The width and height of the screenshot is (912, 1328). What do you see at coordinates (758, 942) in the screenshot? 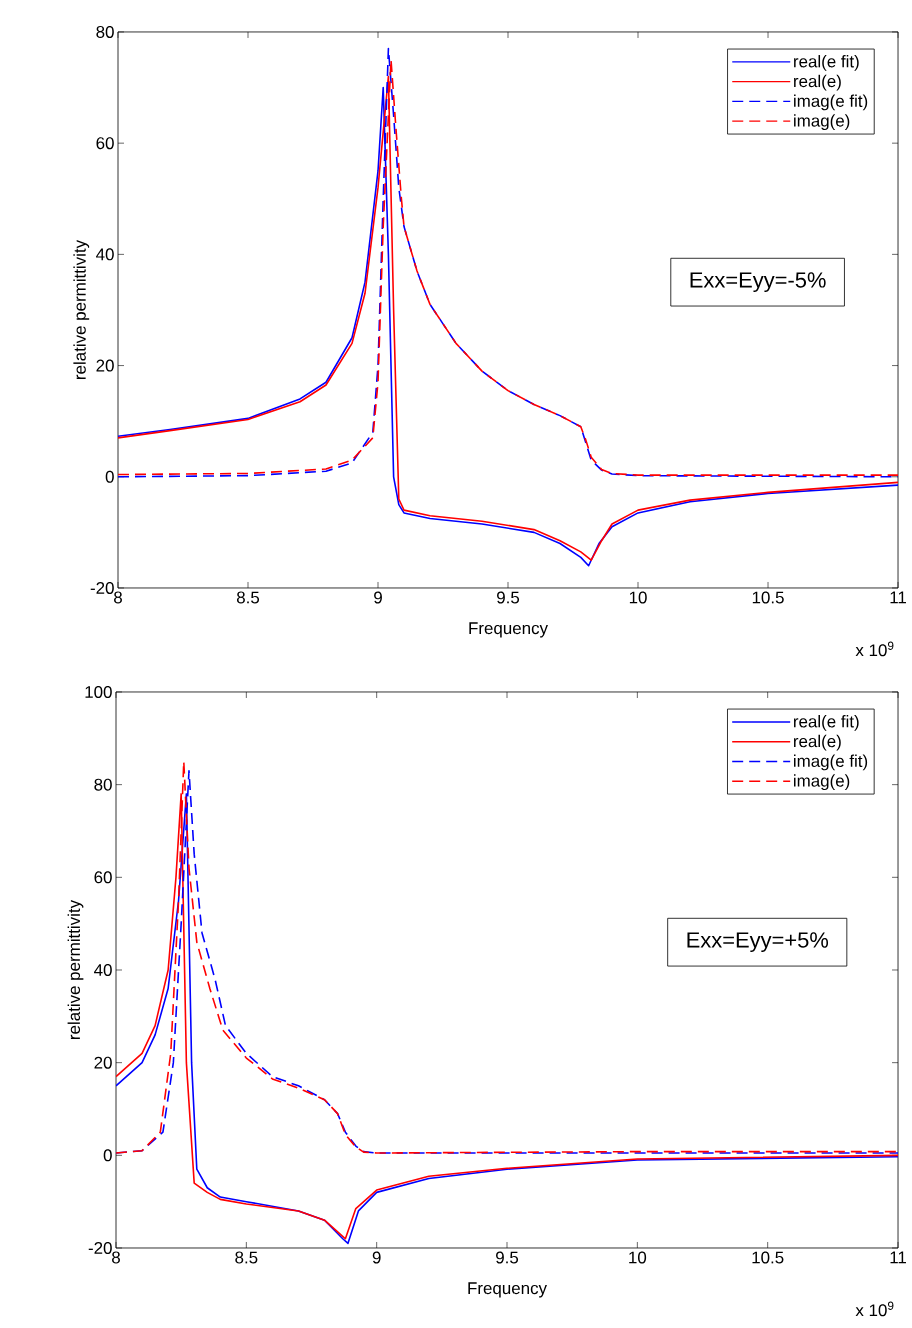
I see `annotation: Exx=Eyy=+5%` at bounding box center [758, 942].